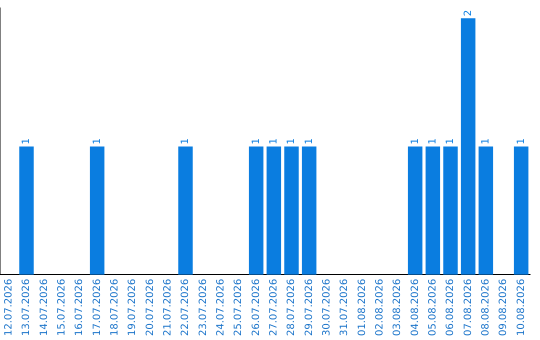  Describe the element at coordinates (326, 307) in the screenshot. I see `x-tick-label: 30.07.2026` at that location.